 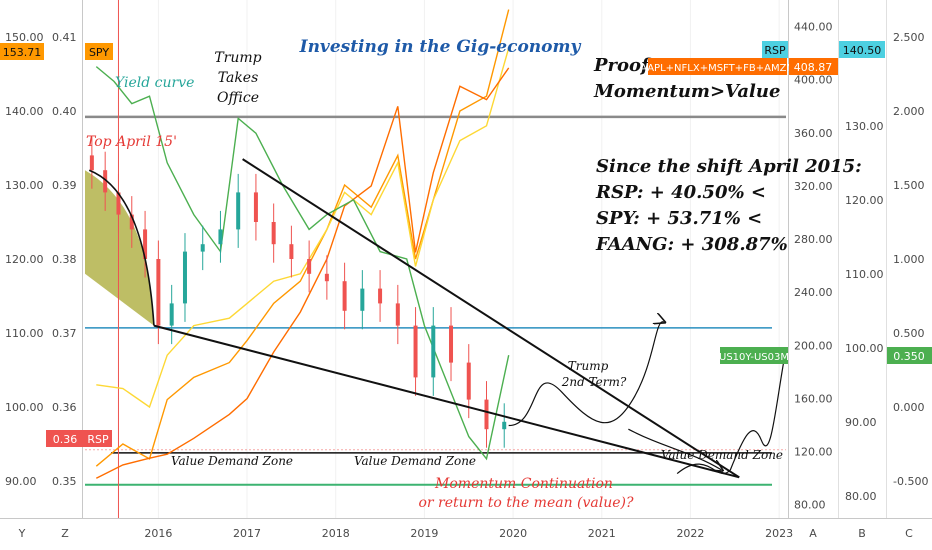 What do you see at coordinates (862, 533) in the screenshot?
I see `axis-letter-B: B` at bounding box center [862, 533].